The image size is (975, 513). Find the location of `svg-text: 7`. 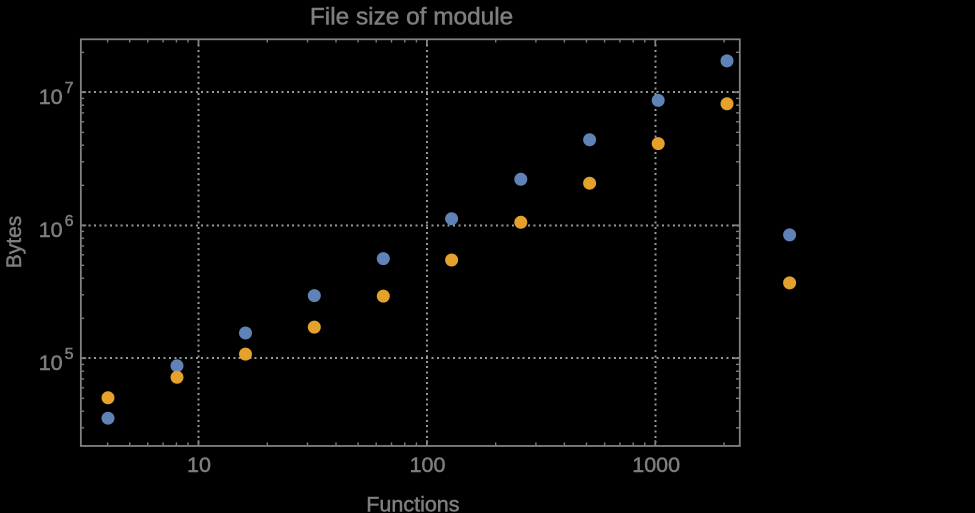

svg-text: 7 is located at coordinates (69, 88).